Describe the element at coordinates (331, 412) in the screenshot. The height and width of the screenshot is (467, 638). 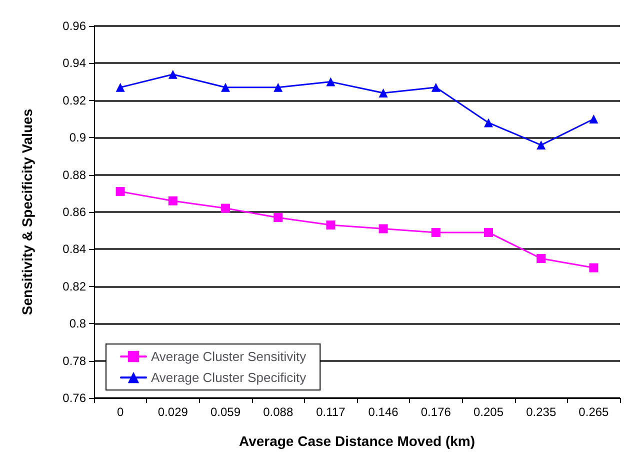
I see `x-tick-label: 0.117` at that location.